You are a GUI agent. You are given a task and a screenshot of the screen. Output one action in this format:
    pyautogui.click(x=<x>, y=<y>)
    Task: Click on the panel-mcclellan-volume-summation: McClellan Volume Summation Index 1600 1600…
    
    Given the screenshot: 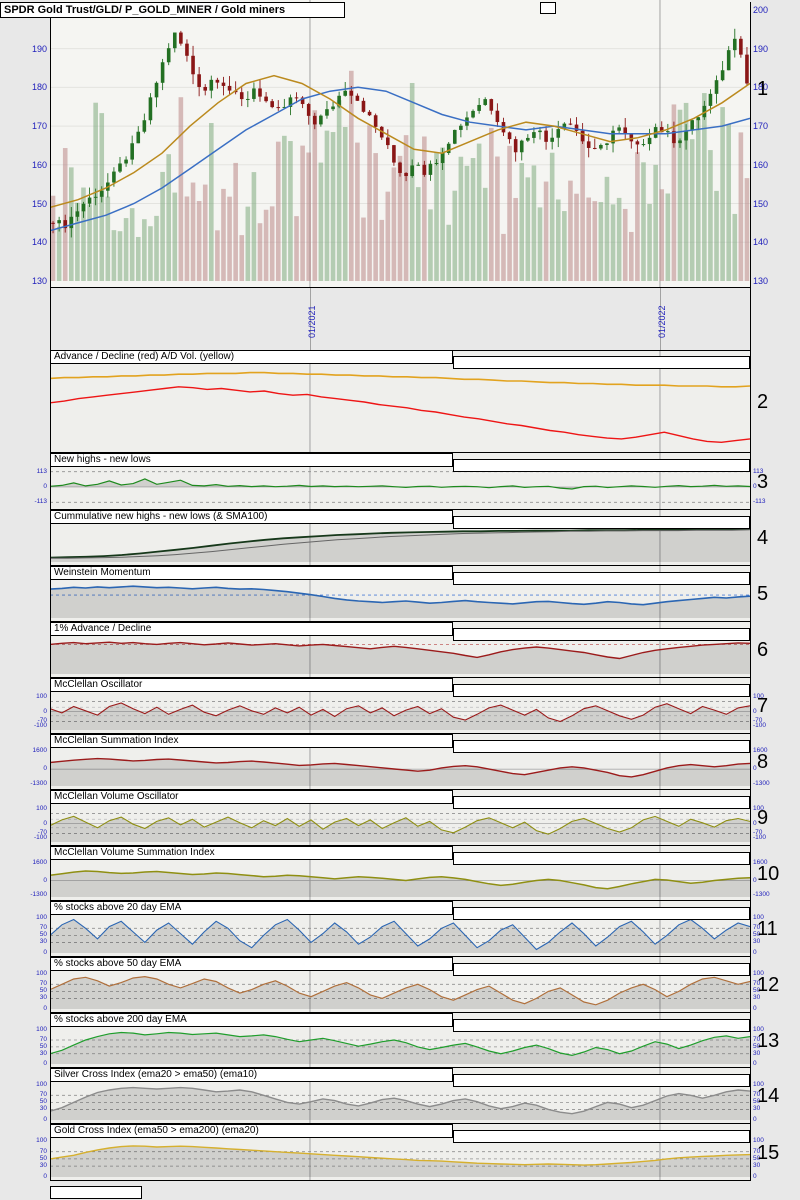 What is the action you would take?
    pyautogui.click(x=400, y=873)
    